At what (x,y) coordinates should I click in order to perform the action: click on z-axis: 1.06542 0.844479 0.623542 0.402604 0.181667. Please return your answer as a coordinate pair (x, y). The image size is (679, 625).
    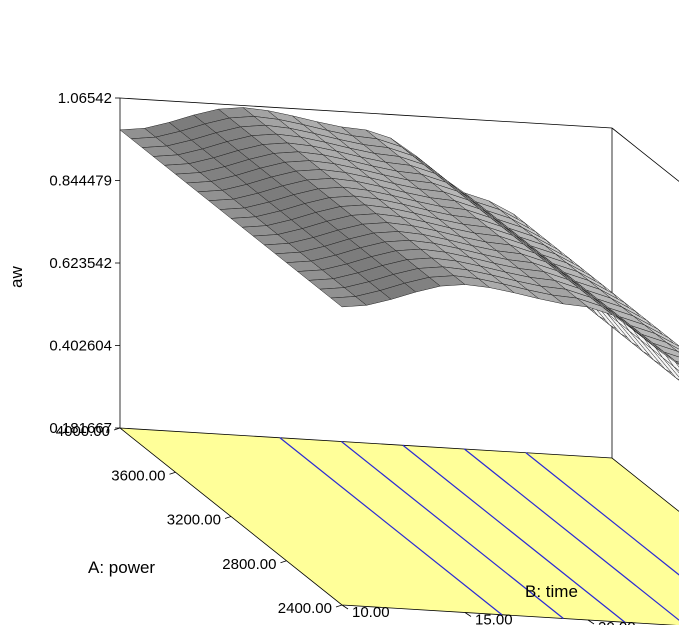
    Looking at the image, I should click on (84, 263).